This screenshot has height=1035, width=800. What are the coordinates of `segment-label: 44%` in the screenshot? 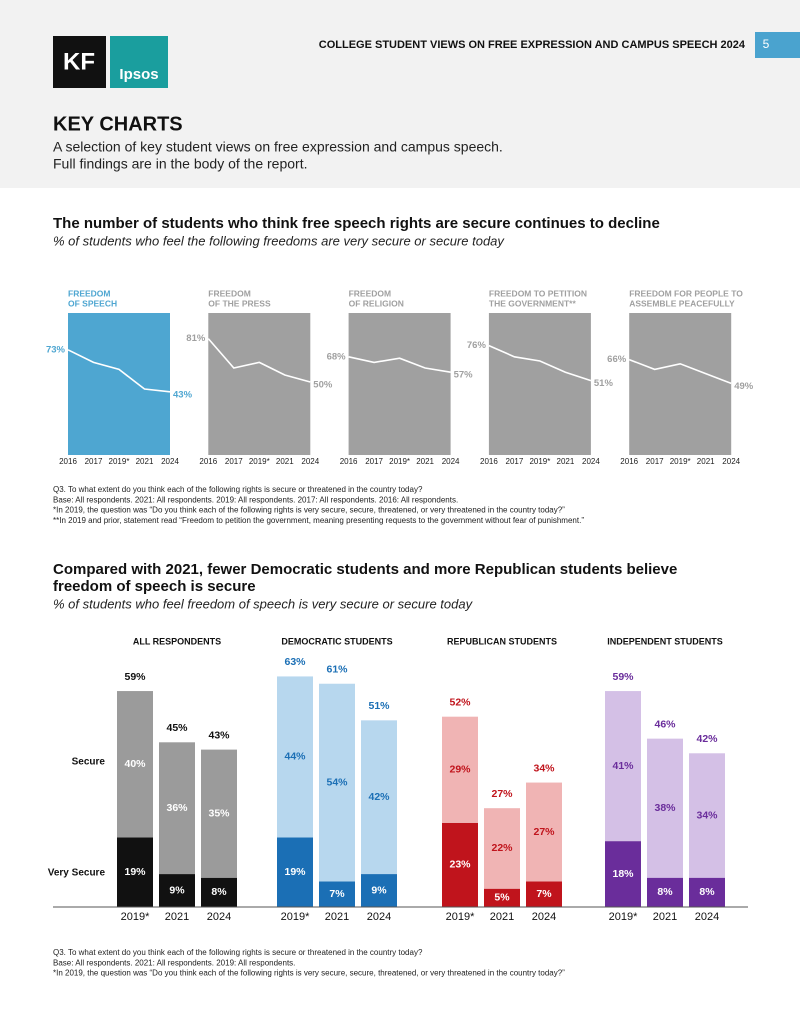 It's located at (295, 757).